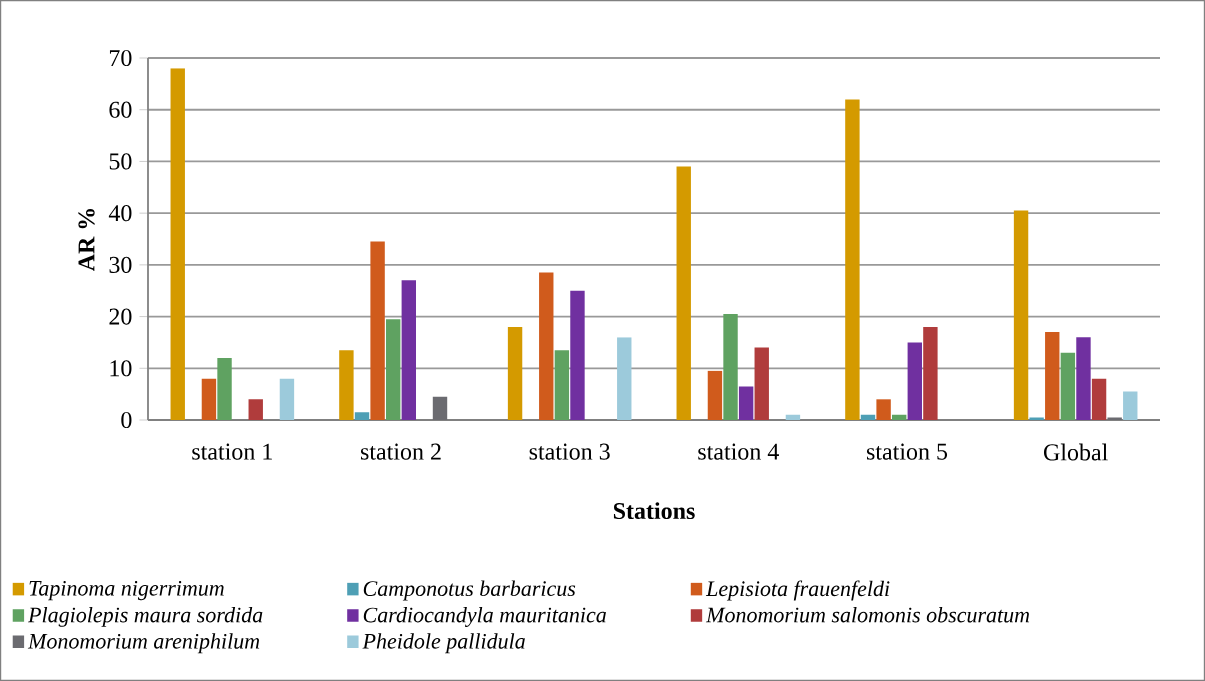 The width and height of the screenshot is (1205, 681). I want to click on x-axis-title: Stations, so click(654, 511).